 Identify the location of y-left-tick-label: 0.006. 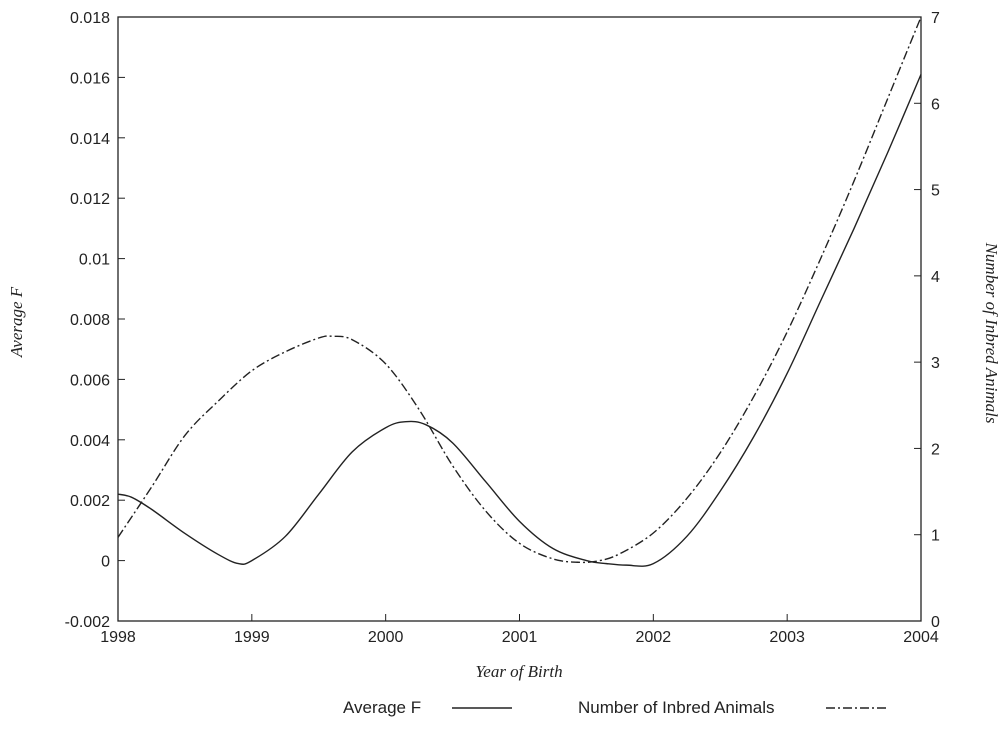
(90, 380).